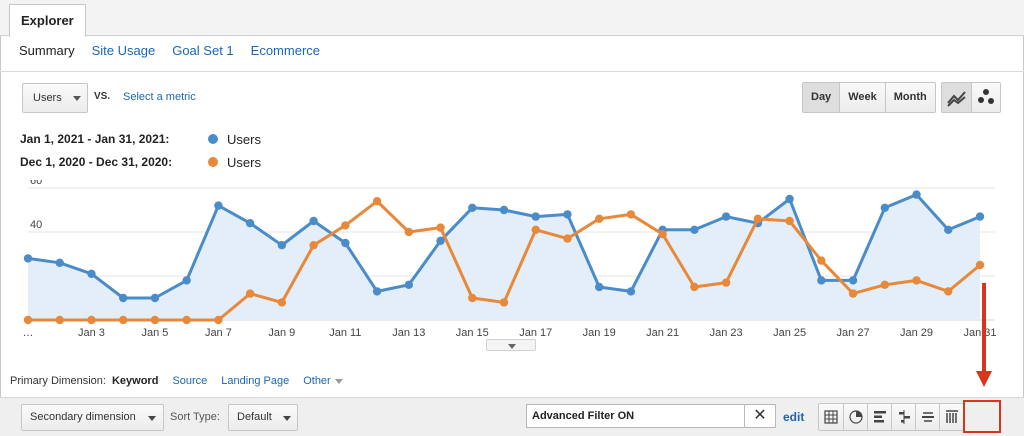 This screenshot has width=1024, height=436. Describe the element at coordinates (635, 416) in the screenshot. I see `filter-input: Advanced Filter ON` at that location.